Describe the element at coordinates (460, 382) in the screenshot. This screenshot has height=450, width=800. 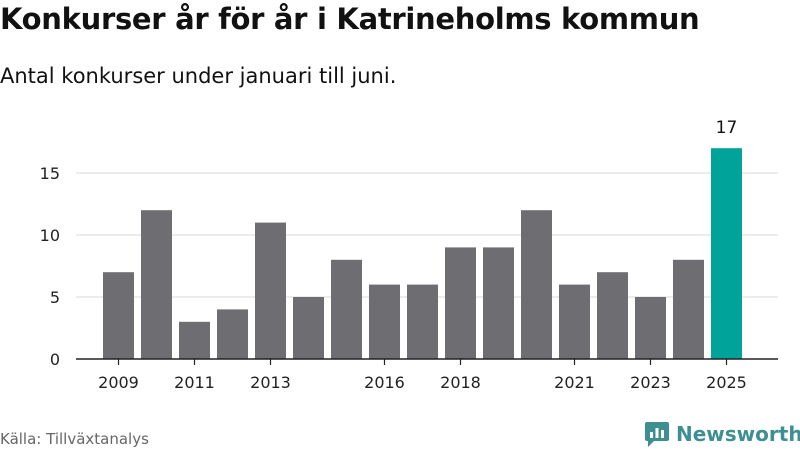
I see `x-tick-label: 2018` at that location.